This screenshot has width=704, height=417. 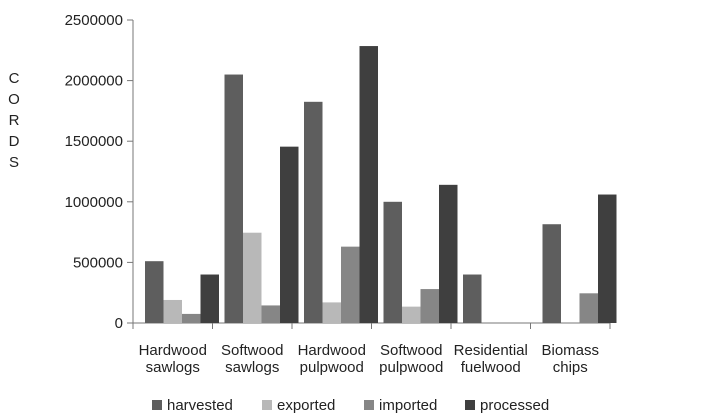 I want to click on x-tick-label: Softwood sawlogs, so click(x=252, y=359).